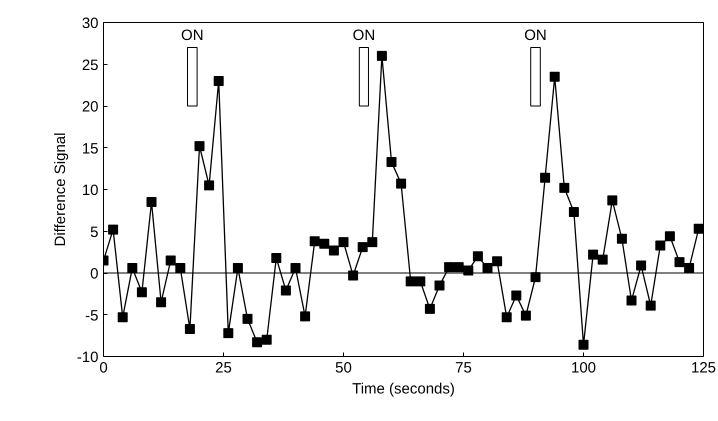  Describe the element at coordinates (703, 368) in the screenshot. I see `x-tick-label: 125` at that location.